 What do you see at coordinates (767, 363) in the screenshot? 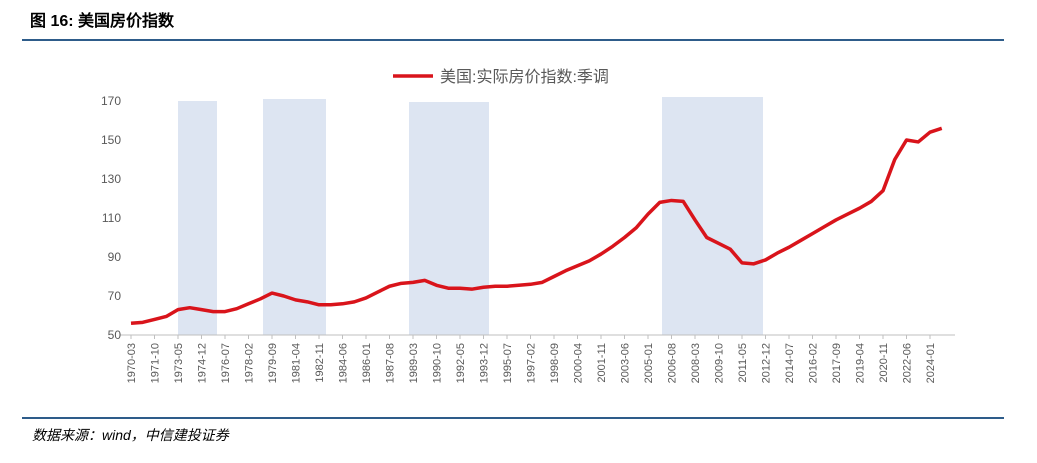
I see `x-tick-label: 2012-12` at bounding box center [767, 363].